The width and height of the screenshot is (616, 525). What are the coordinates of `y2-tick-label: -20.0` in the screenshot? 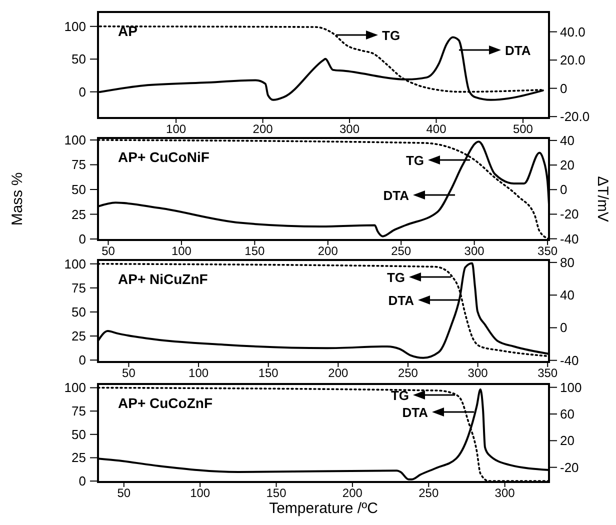 It's located at (575, 116).